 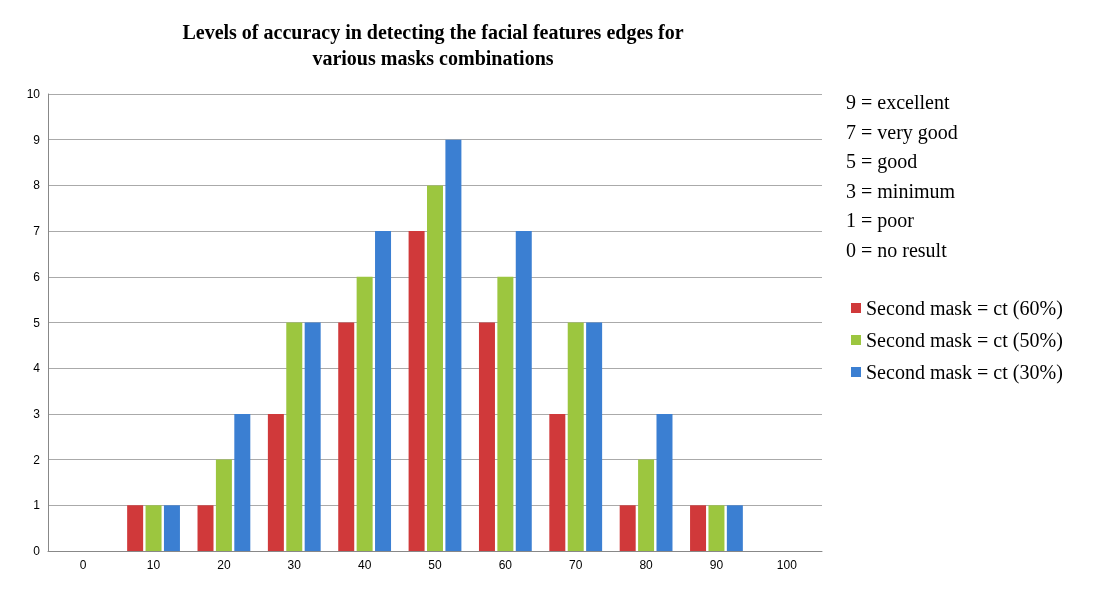 I want to click on y-tick-label: 6, so click(x=37, y=276).